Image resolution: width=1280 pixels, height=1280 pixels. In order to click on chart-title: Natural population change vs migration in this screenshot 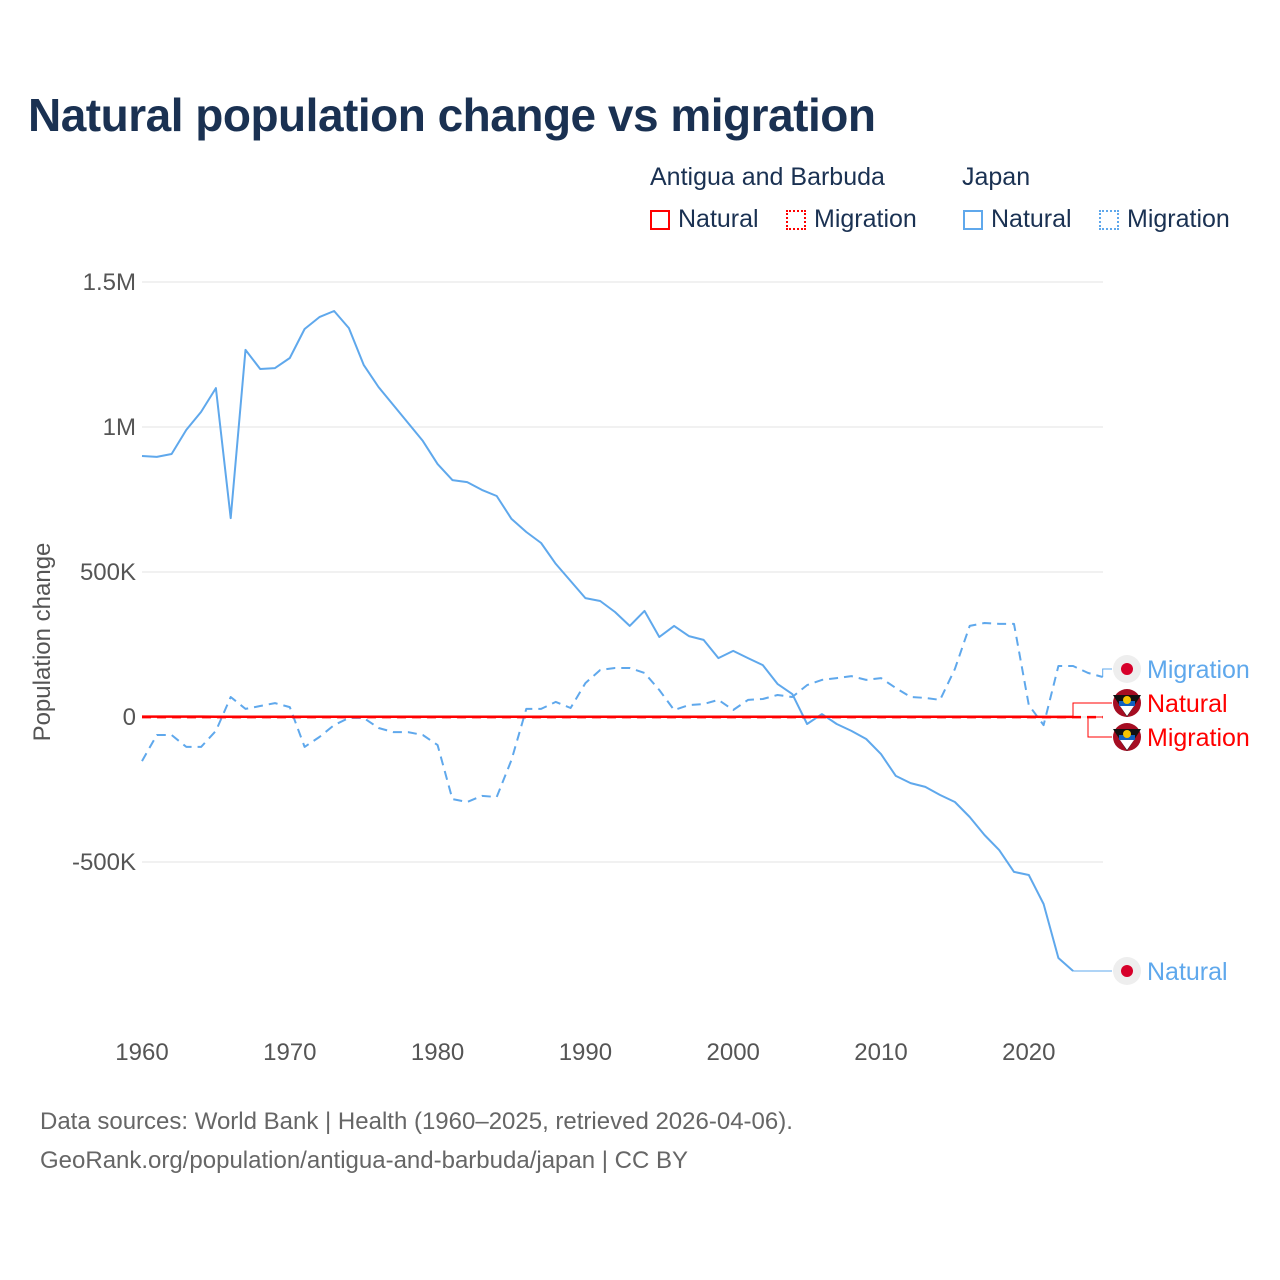, I will do `click(452, 115)`.